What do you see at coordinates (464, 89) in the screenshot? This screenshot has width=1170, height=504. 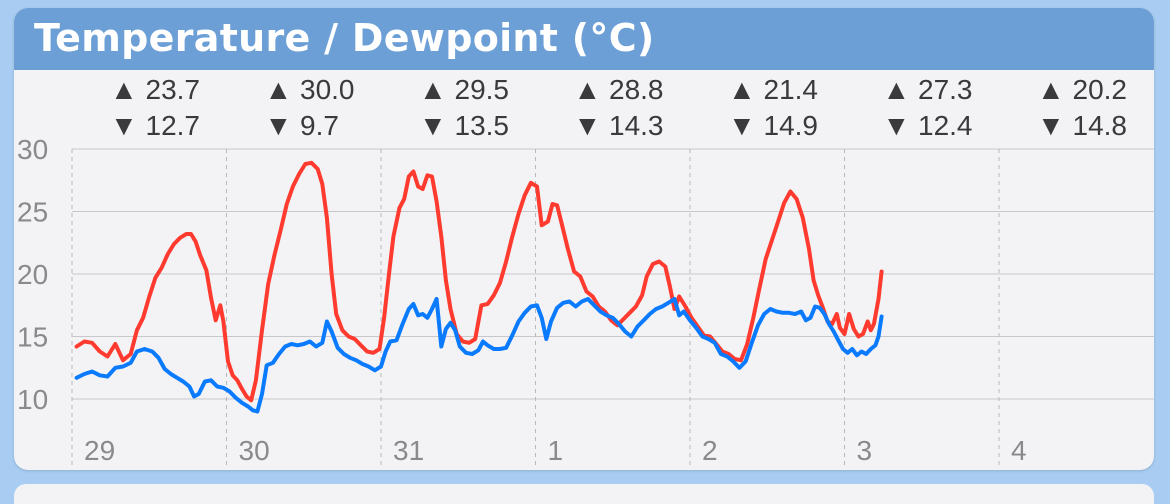 I see `daily-max-2: ▲ 29.5` at bounding box center [464, 89].